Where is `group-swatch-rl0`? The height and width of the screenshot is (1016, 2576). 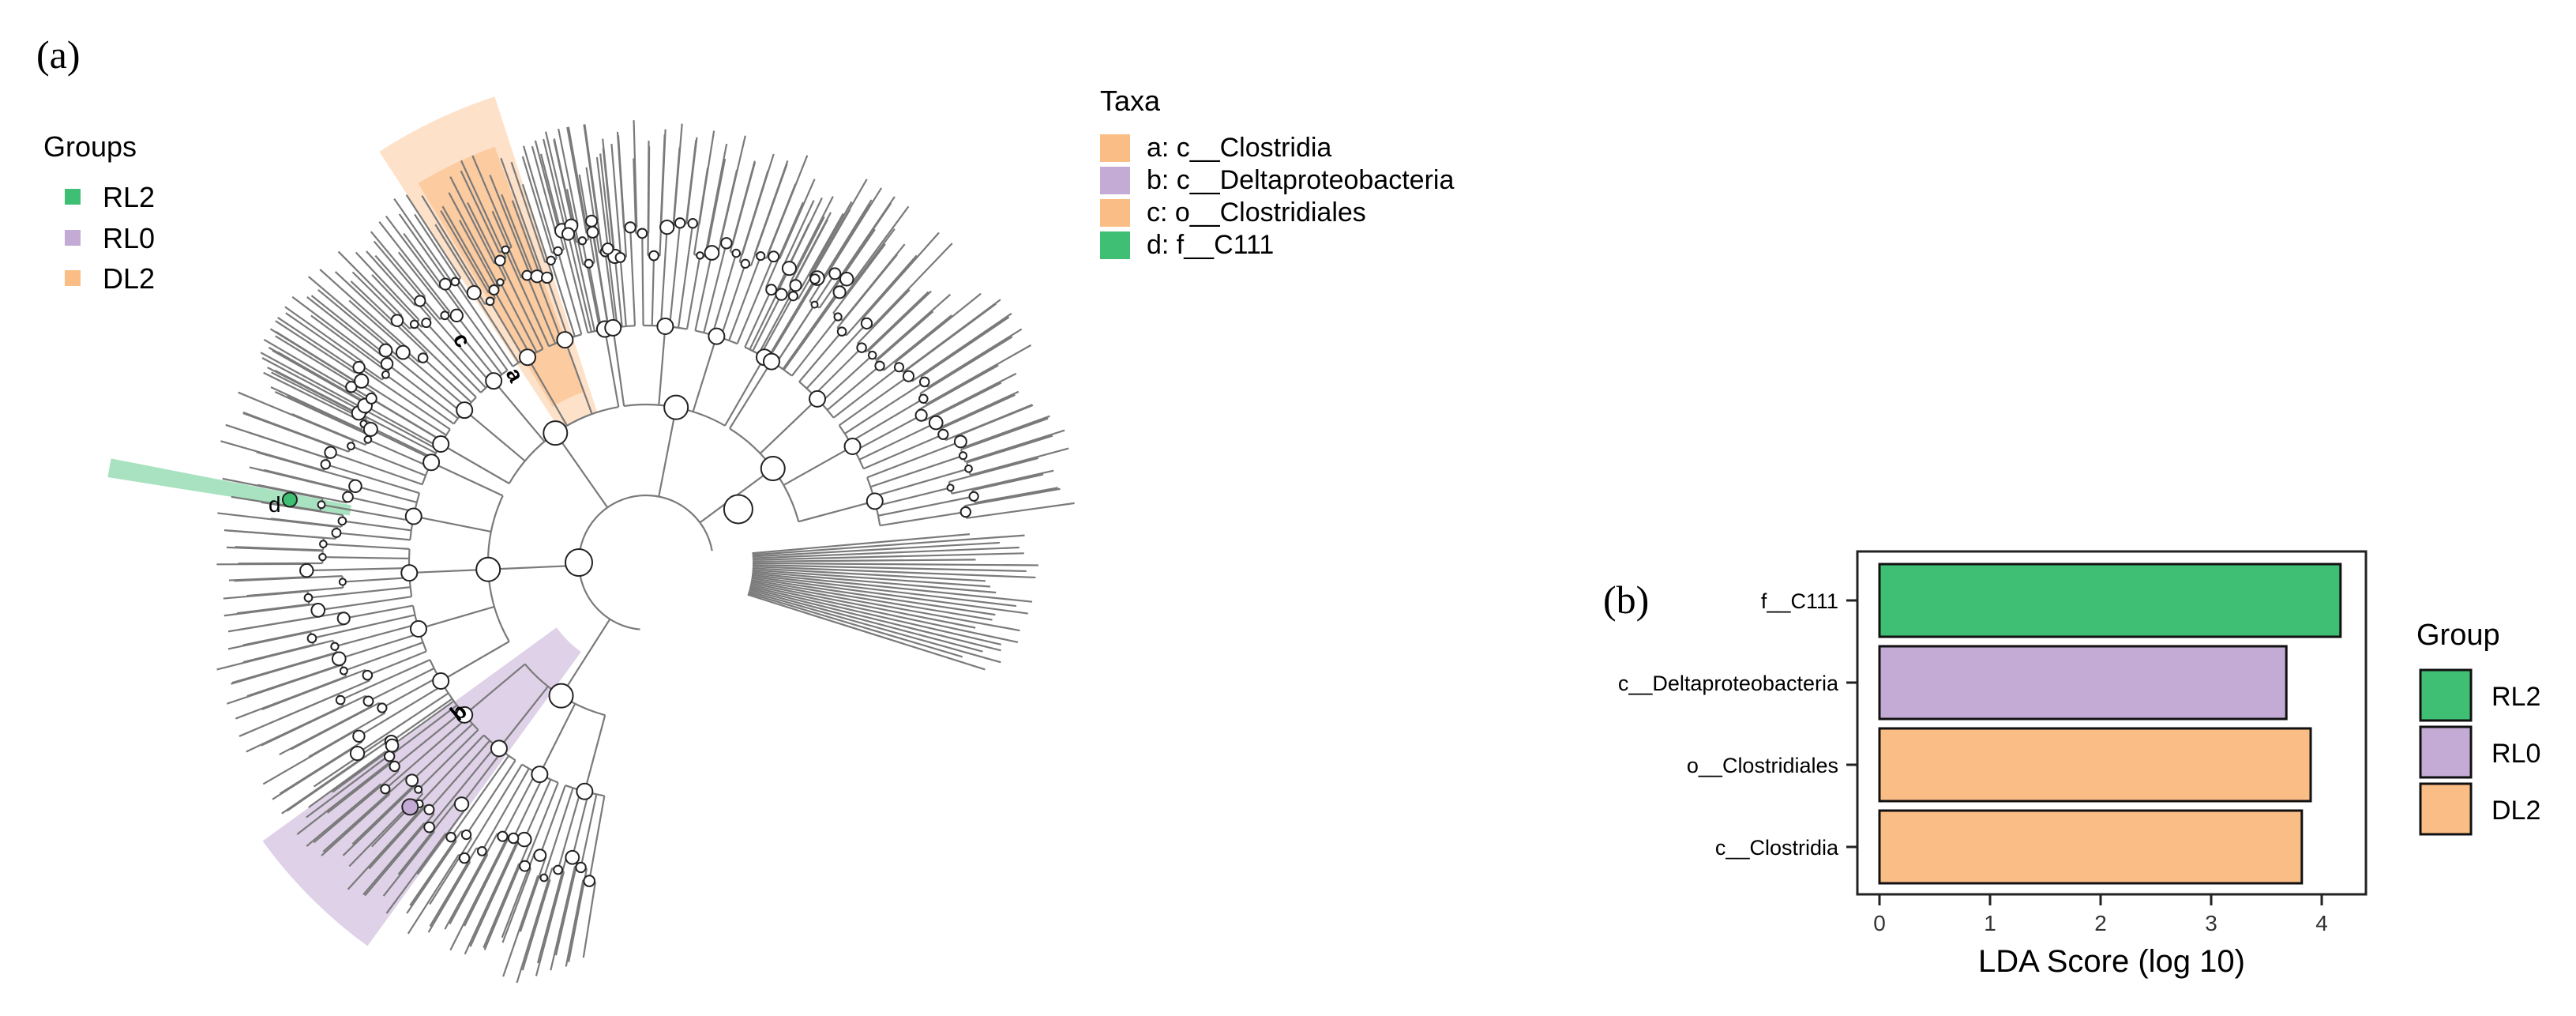
group-swatch-rl0 is located at coordinates (2446, 752).